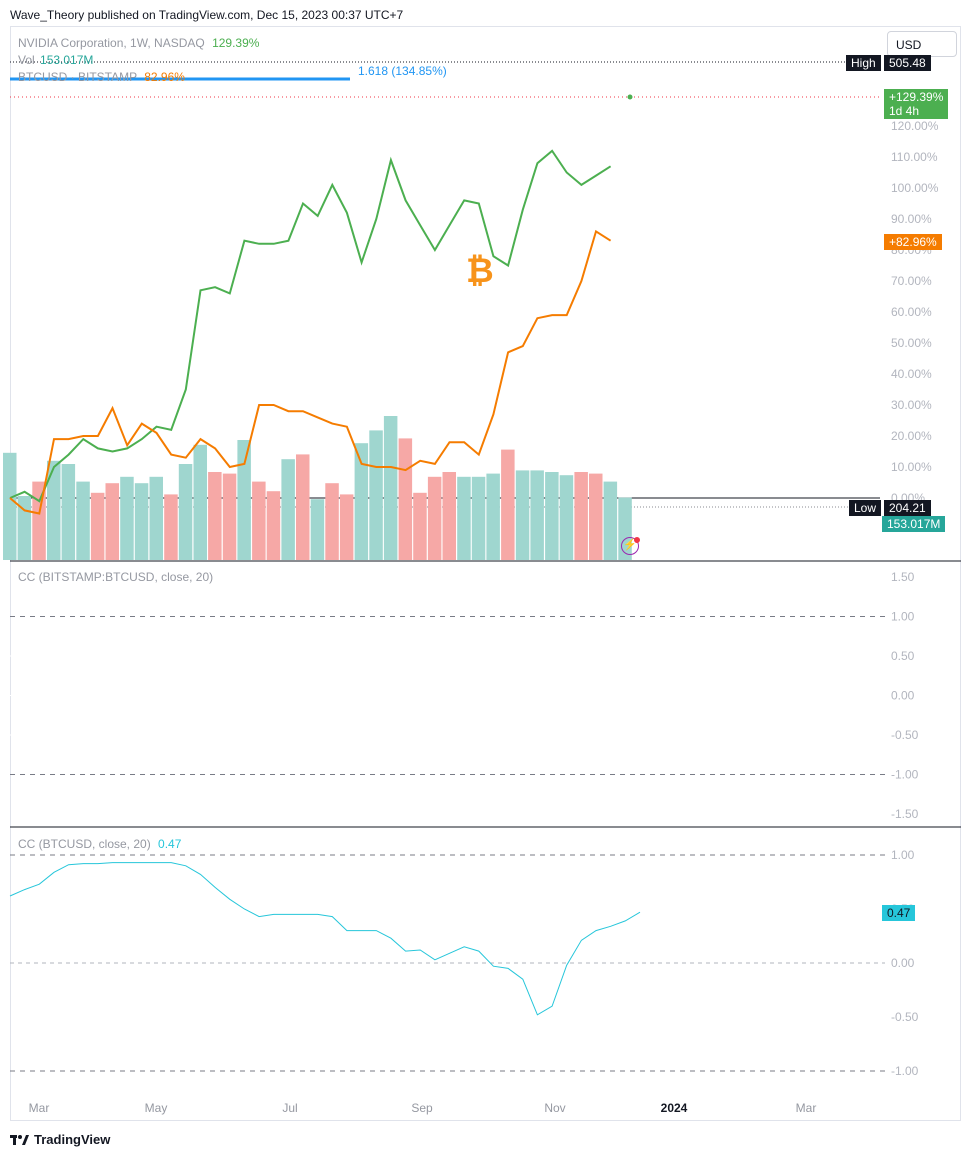 This screenshot has width=971, height=1157. Describe the element at coordinates (899, 913) in the screenshot. I see `cc-value-tag: 0.47` at that location.